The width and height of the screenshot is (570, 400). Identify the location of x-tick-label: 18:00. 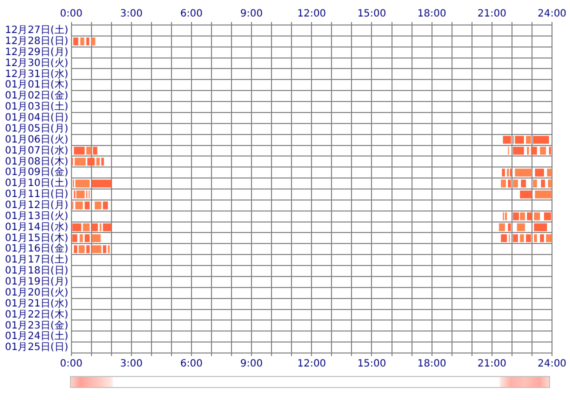
(431, 14).